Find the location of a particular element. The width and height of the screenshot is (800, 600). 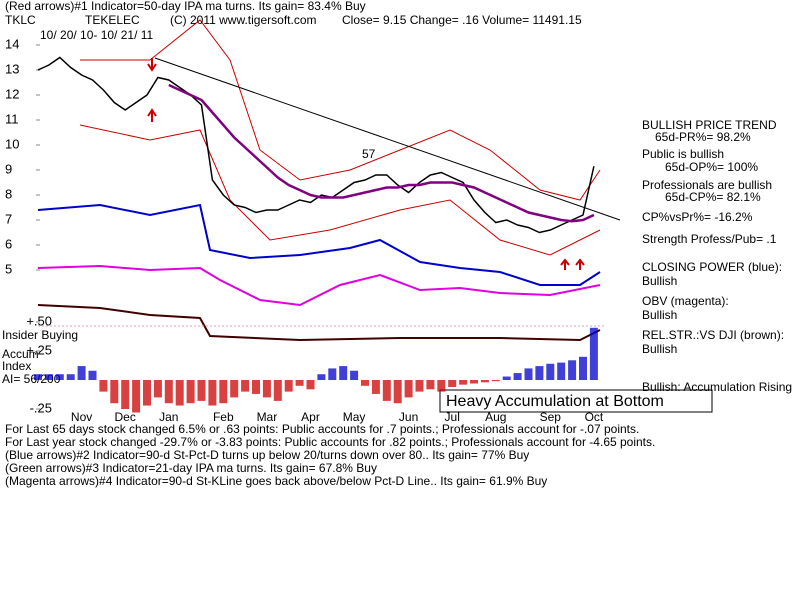

status-text: Public is bullish is located at coordinates (683, 154).